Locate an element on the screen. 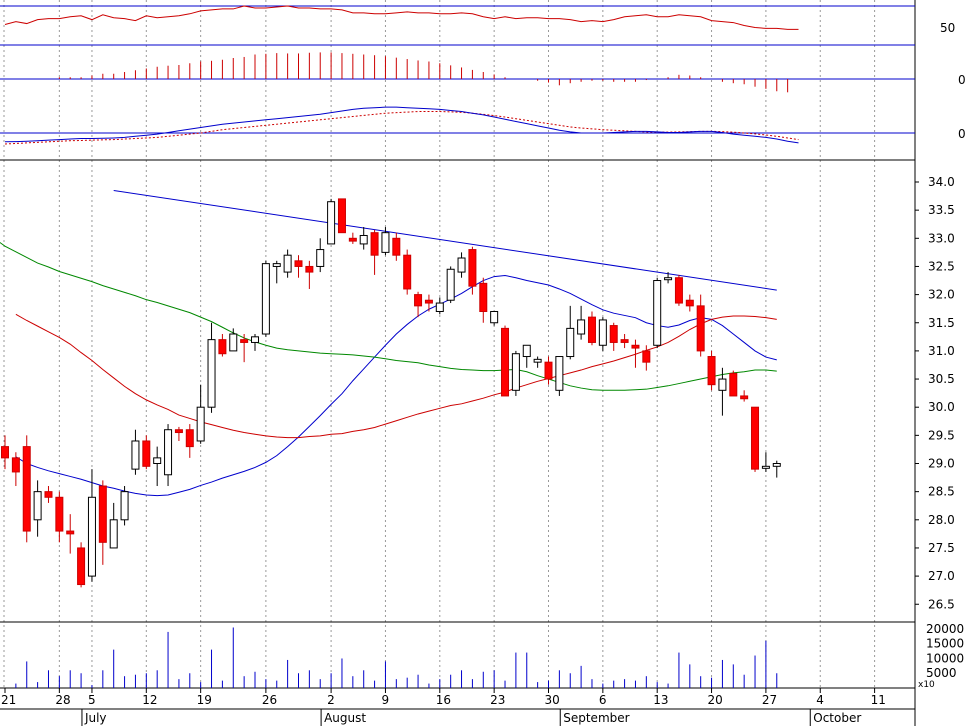 The height and width of the screenshot is (726, 971). date-tick-label: 6 is located at coordinates (603, 700).